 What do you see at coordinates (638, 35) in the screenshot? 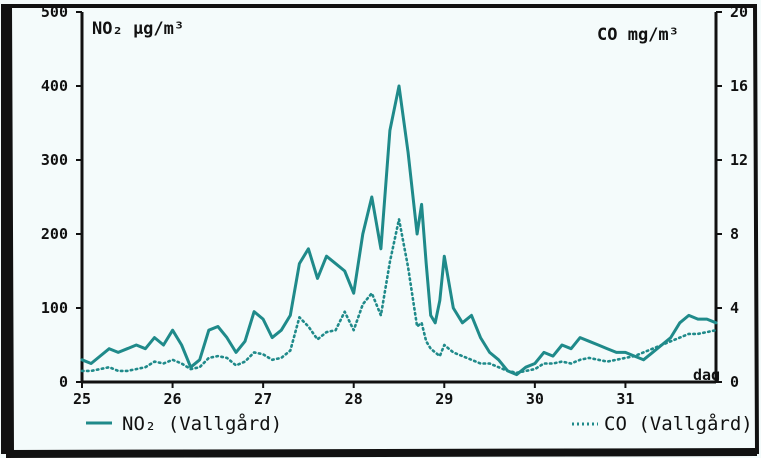
I see `right-axis-label: CO mg/m³` at bounding box center [638, 35].